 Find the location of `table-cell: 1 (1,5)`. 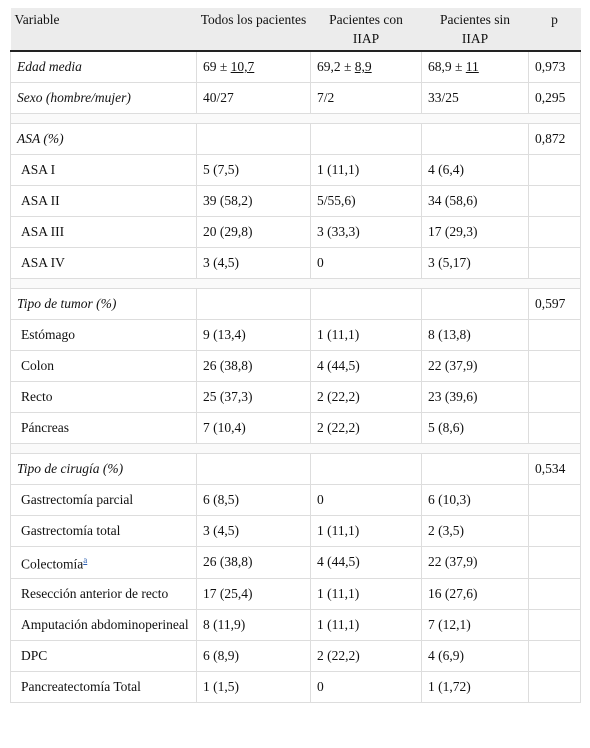

table-cell: 1 (1,5) is located at coordinates (253, 686).